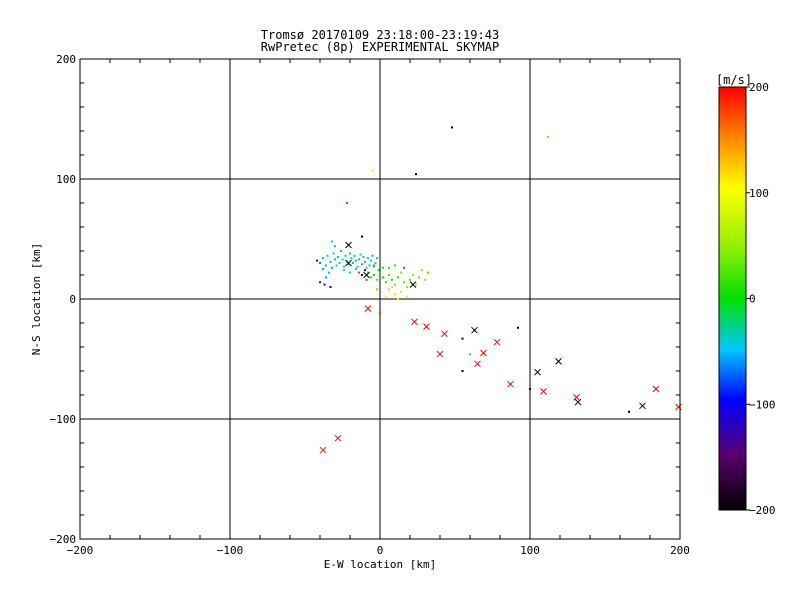 The image size is (800, 600). What do you see at coordinates (63, 539) in the screenshot?
I see `y-tick-label: −200` at bounding box center [63, 539].